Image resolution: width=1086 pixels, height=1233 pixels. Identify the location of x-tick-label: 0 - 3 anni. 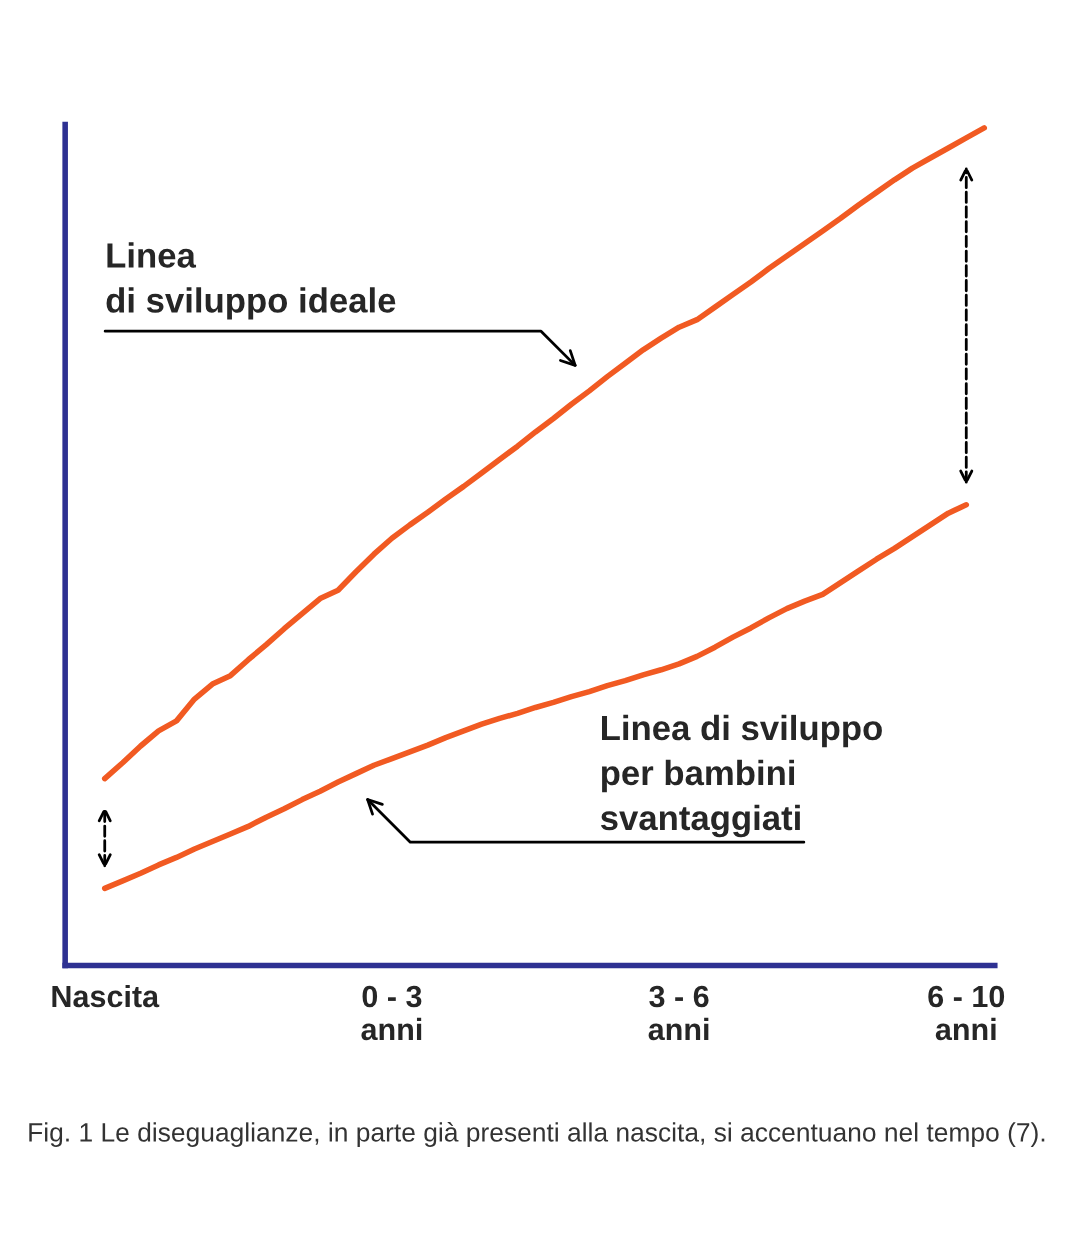
(391, 1013).